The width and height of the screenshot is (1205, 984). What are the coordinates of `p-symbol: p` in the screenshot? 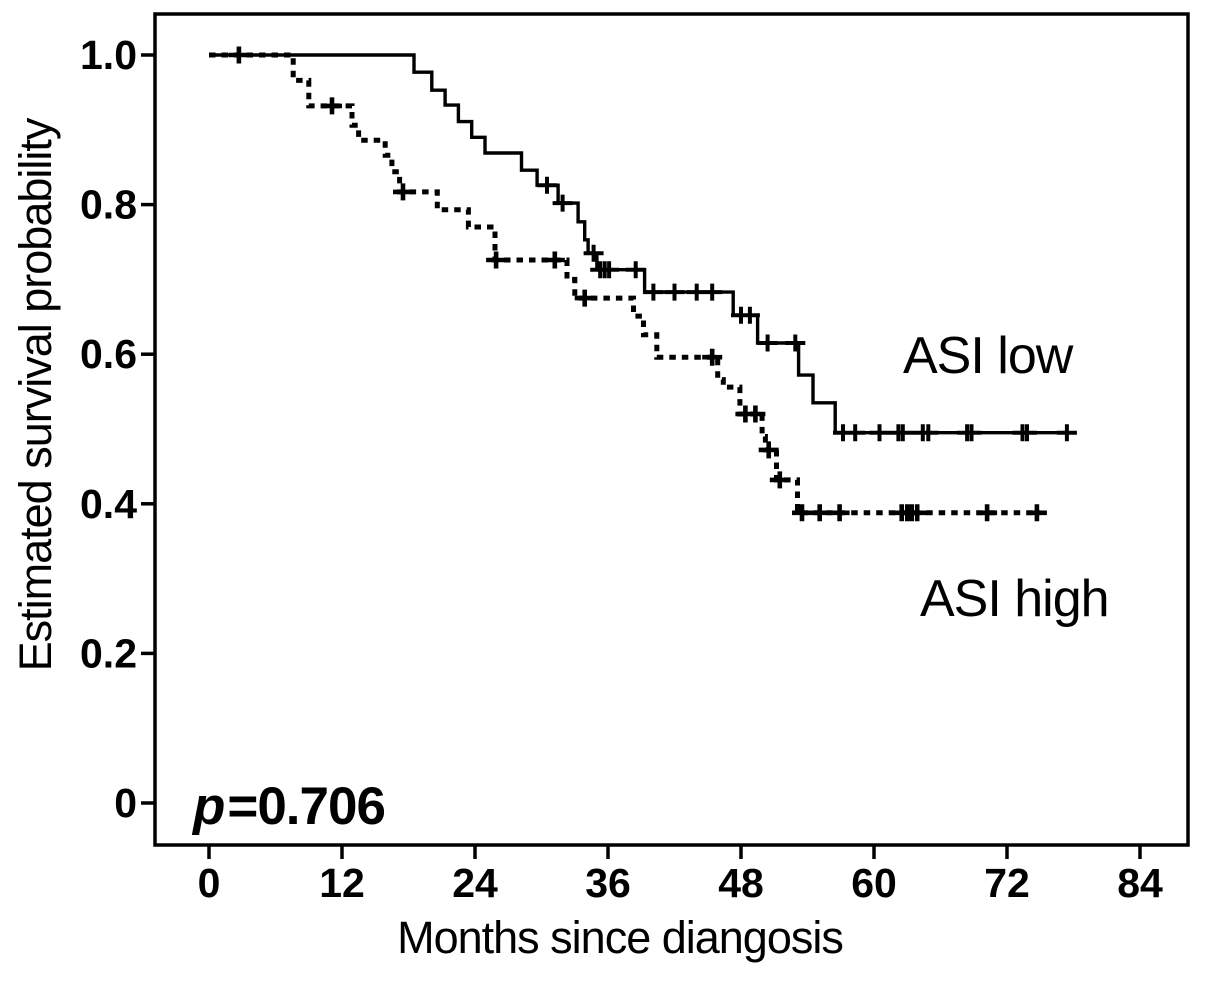 It's located at (209, 806).